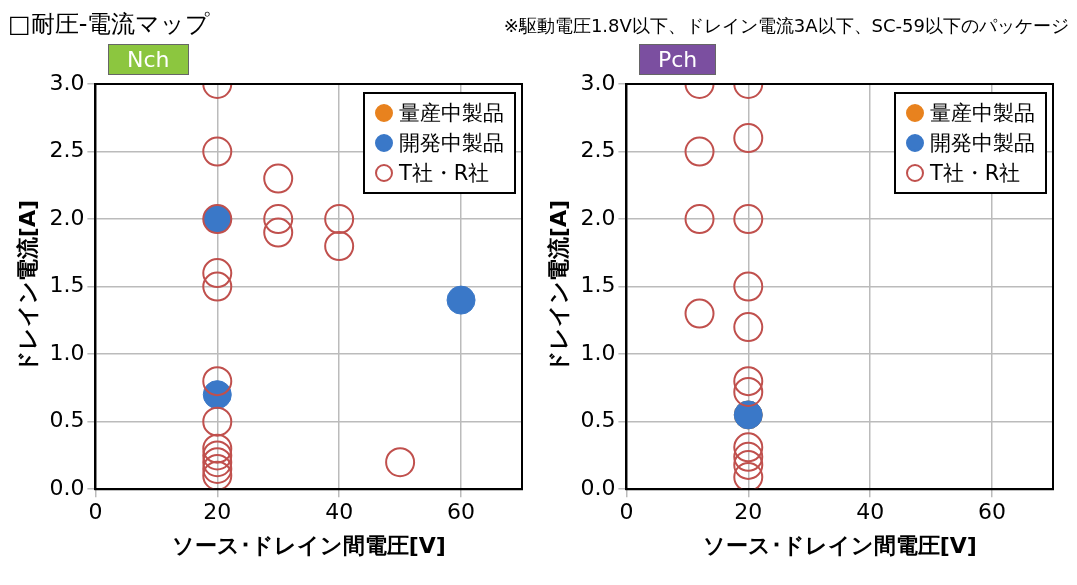  I want to click on text: □耐圧-電流マップ, so click(109, 24).